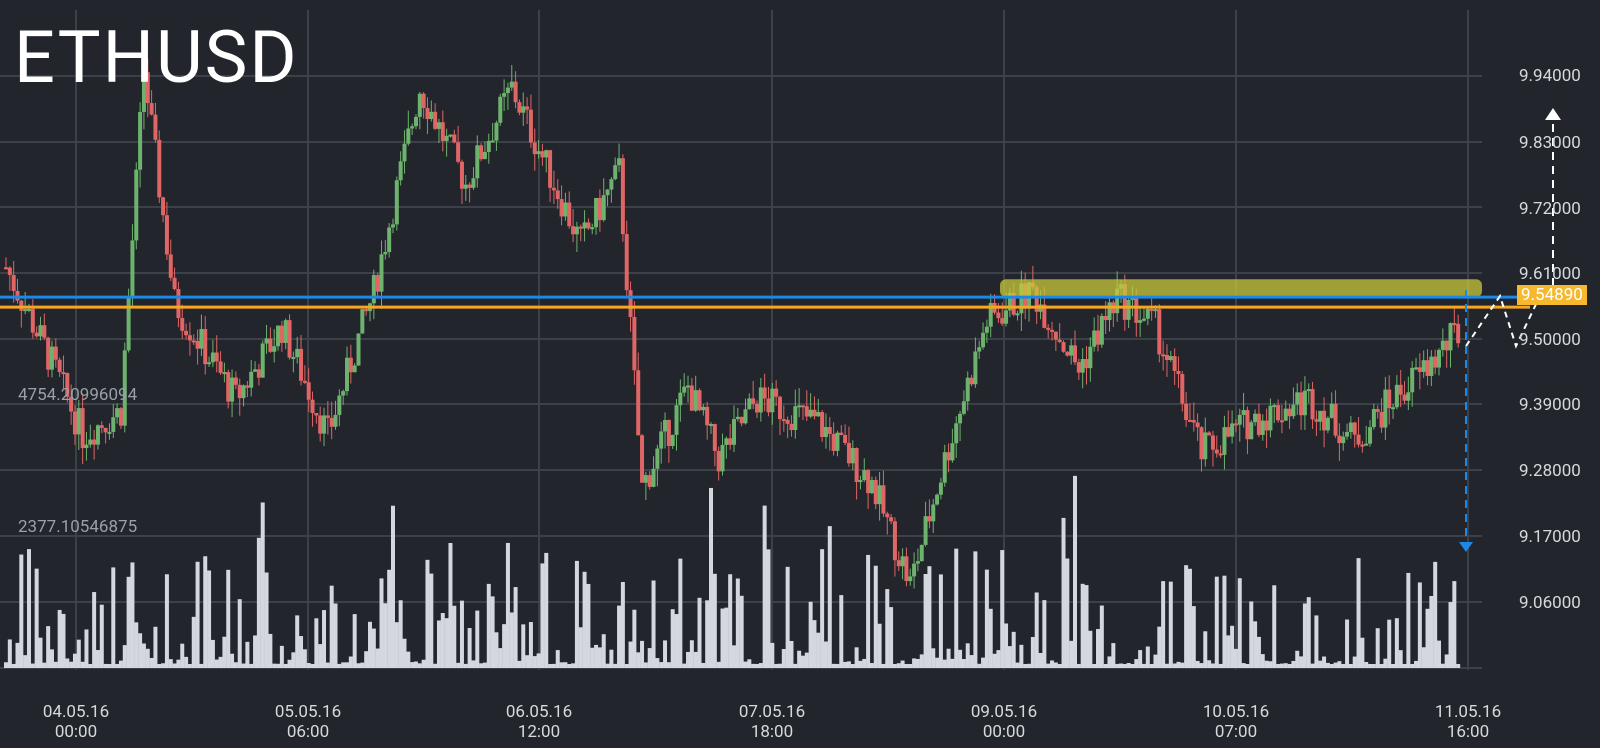 The height and width of the screenshot is (748, 1600). Describe the element at coordinates (308, 722) in the screenshot. I see `x-tick-label: 05.05.16 06:00` at that location.